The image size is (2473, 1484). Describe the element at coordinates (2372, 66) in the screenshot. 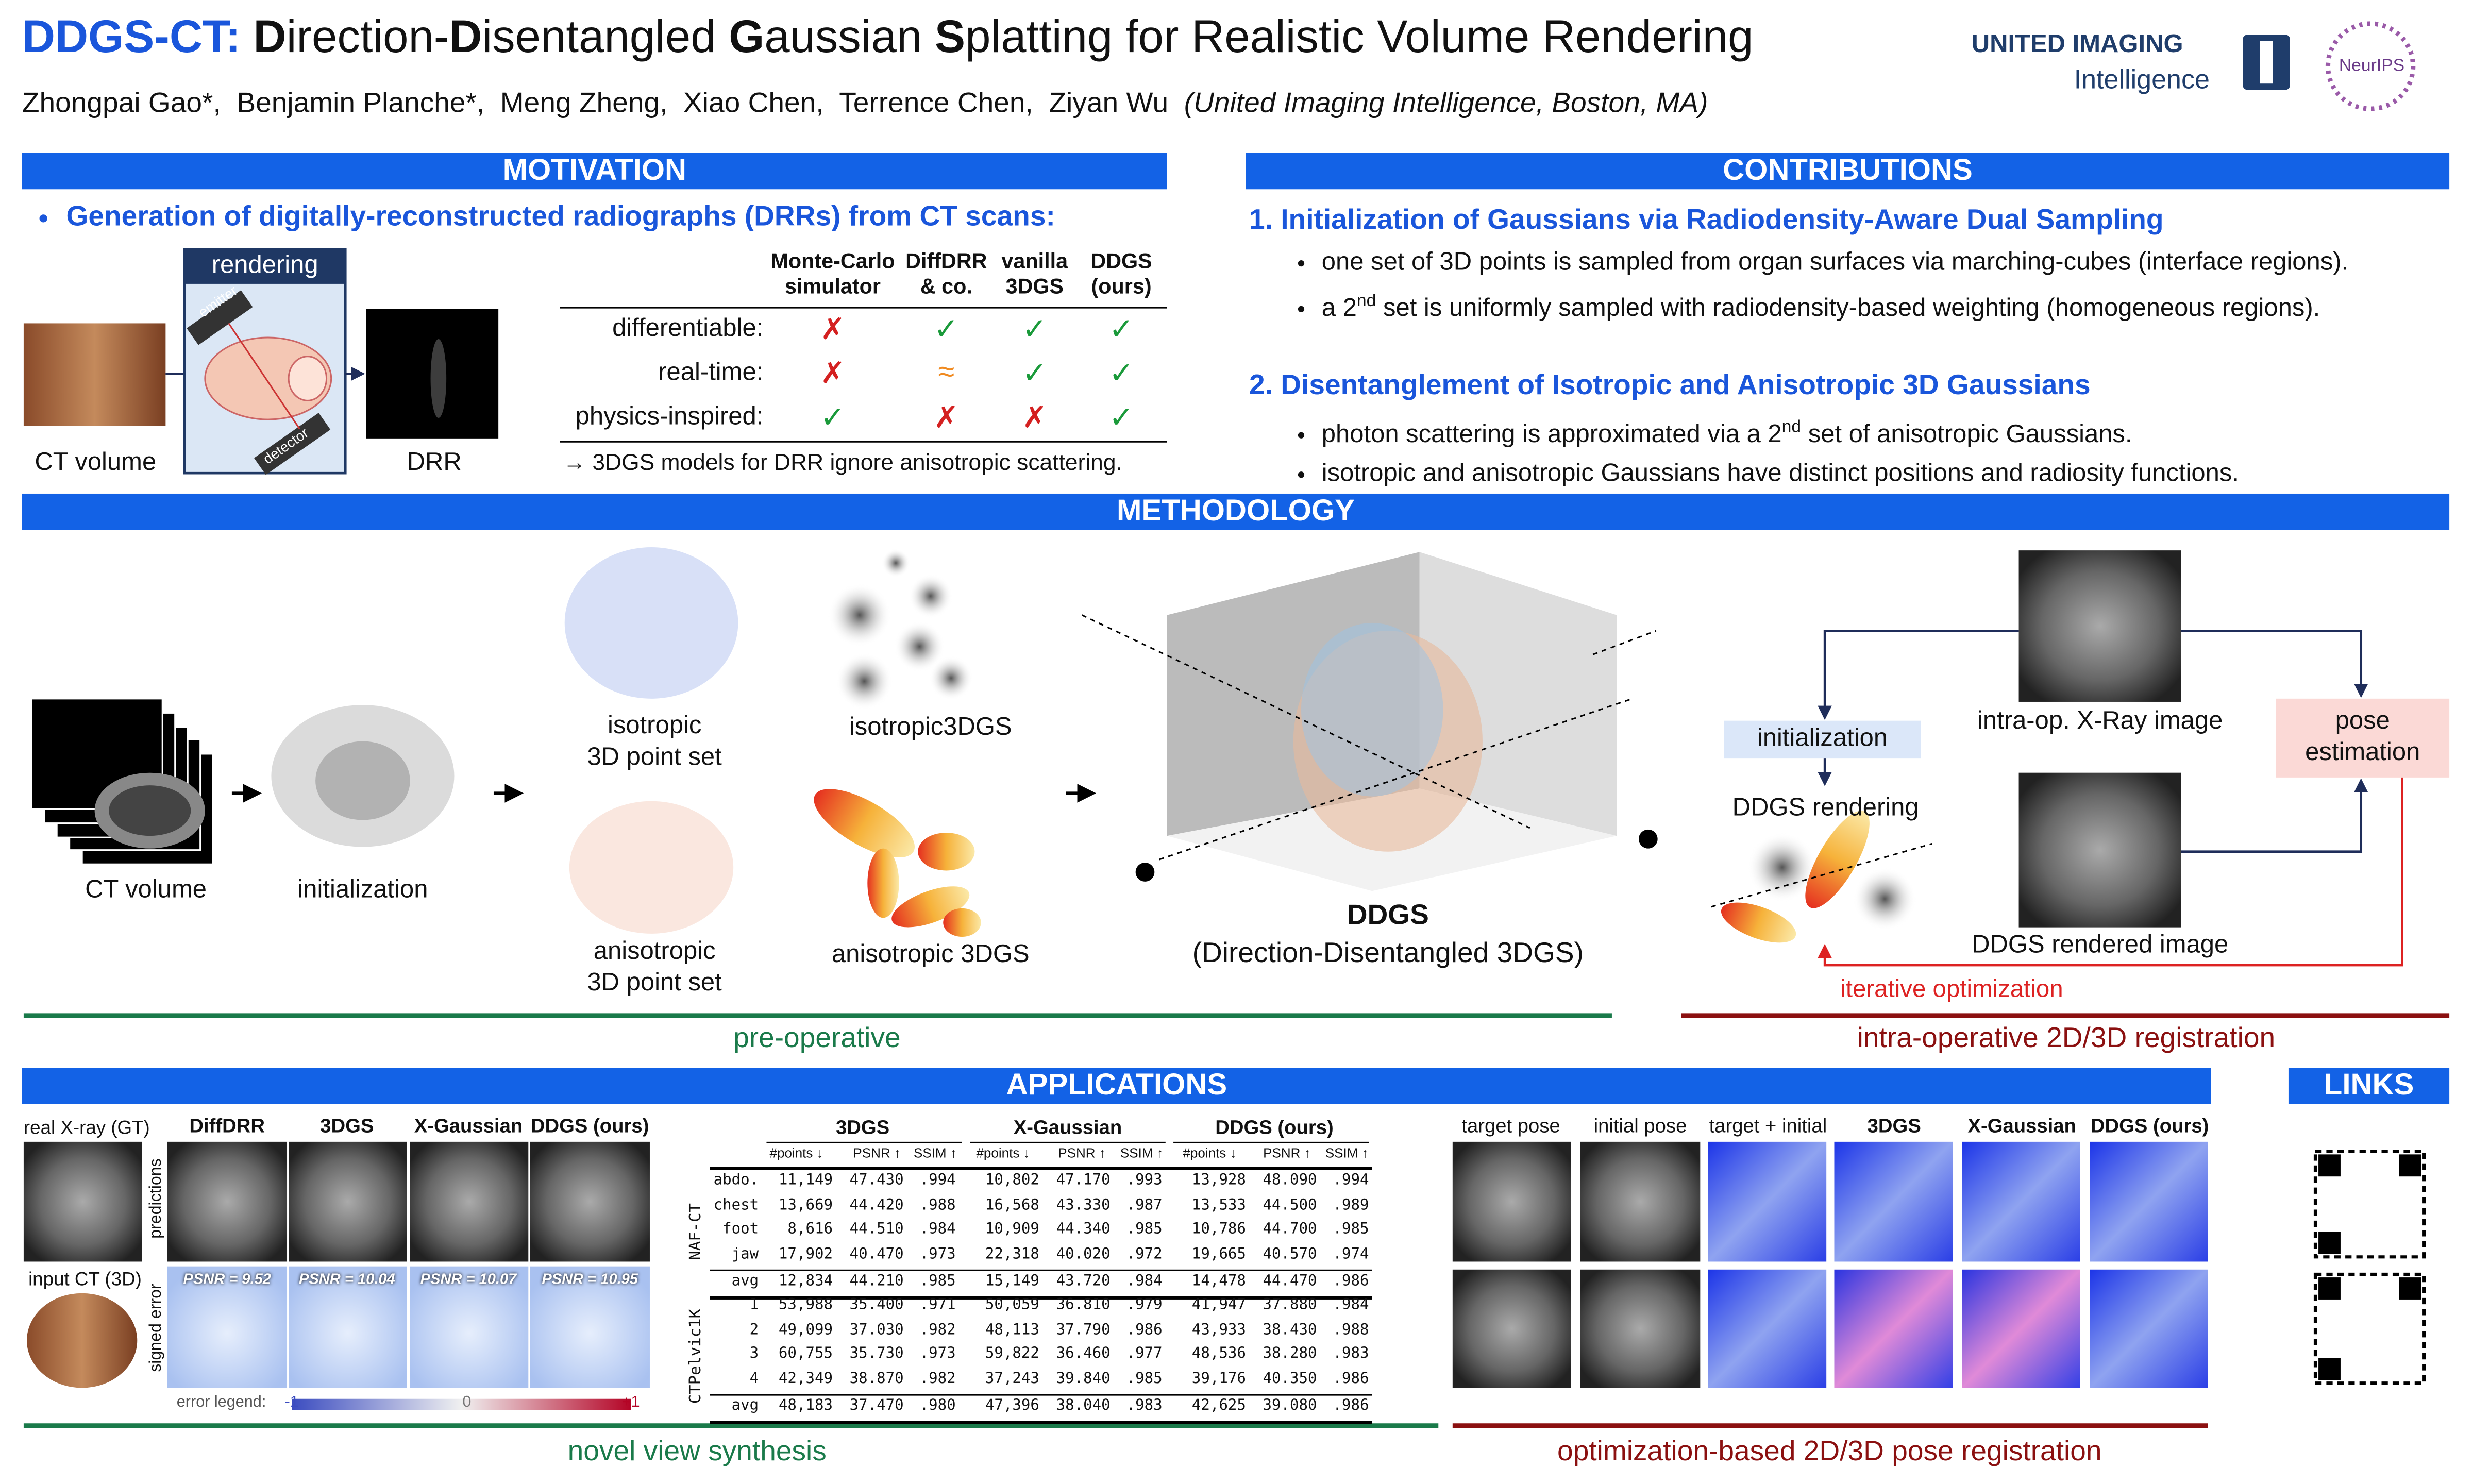

I see `logo-conference: NeurIPS` at that location.